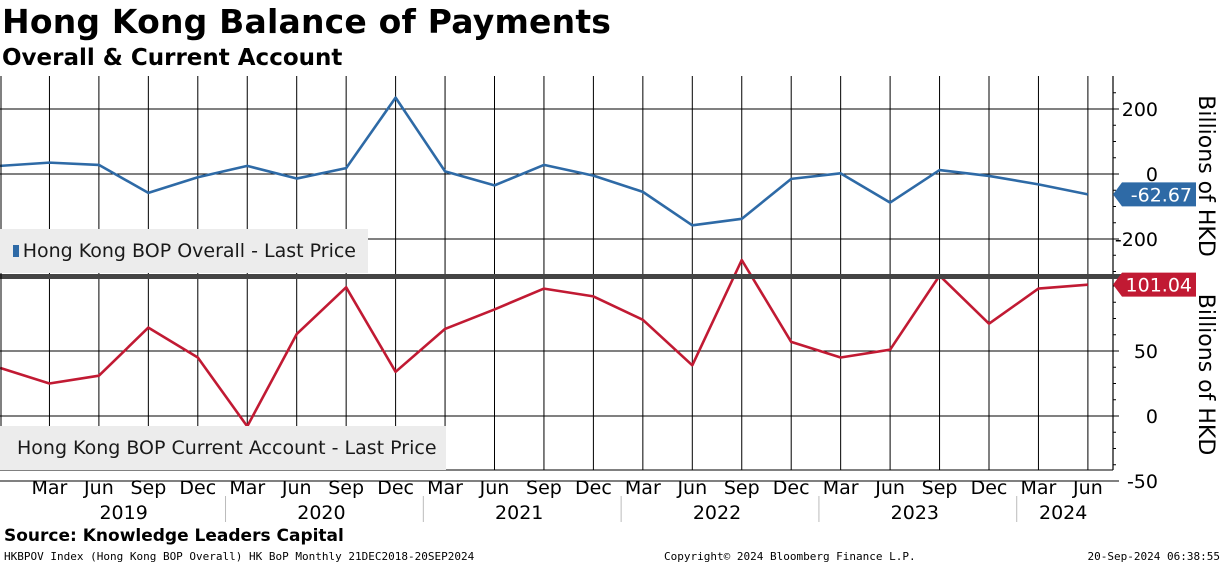 This screenshot has width=1224, height=566. What do you see at coordinates (174, 536) in the screenshot?
I see `source-note: Source: Knowledge Leaders Capital` at bounding box center [174, 536].